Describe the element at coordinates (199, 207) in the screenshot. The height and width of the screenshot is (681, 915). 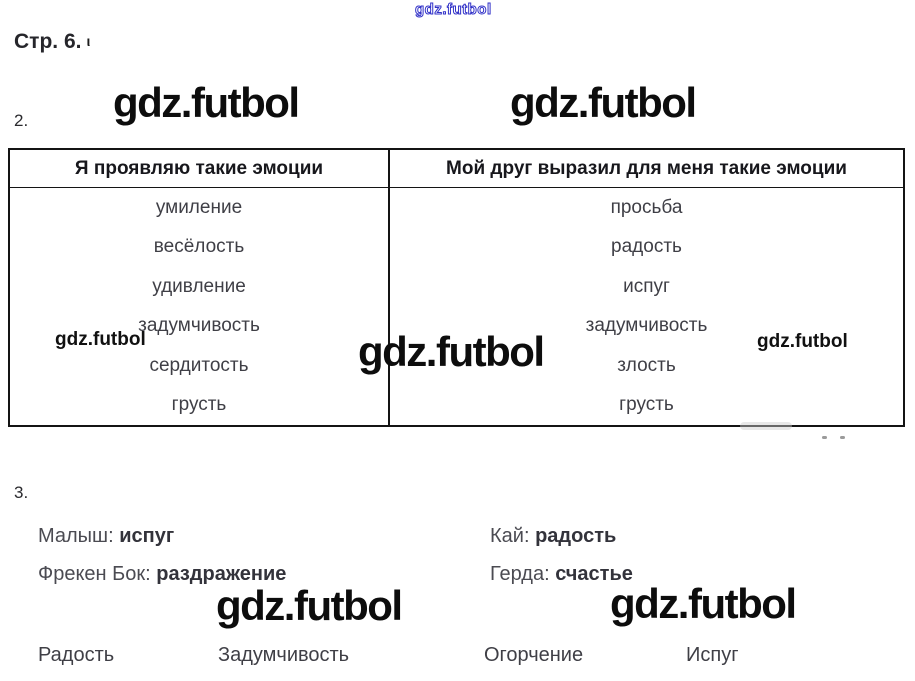
I see `table-cell: умиление` at that location.